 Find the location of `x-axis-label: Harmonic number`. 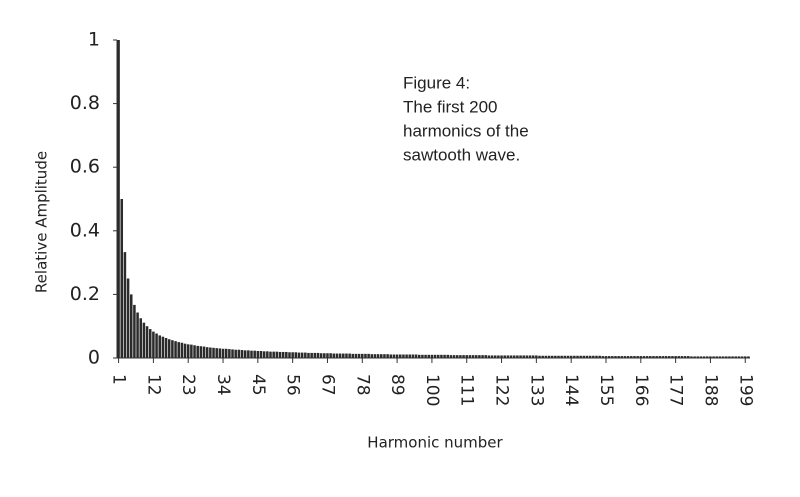

x-axis-label: Harmonic number is located at coordinates (435, 443).